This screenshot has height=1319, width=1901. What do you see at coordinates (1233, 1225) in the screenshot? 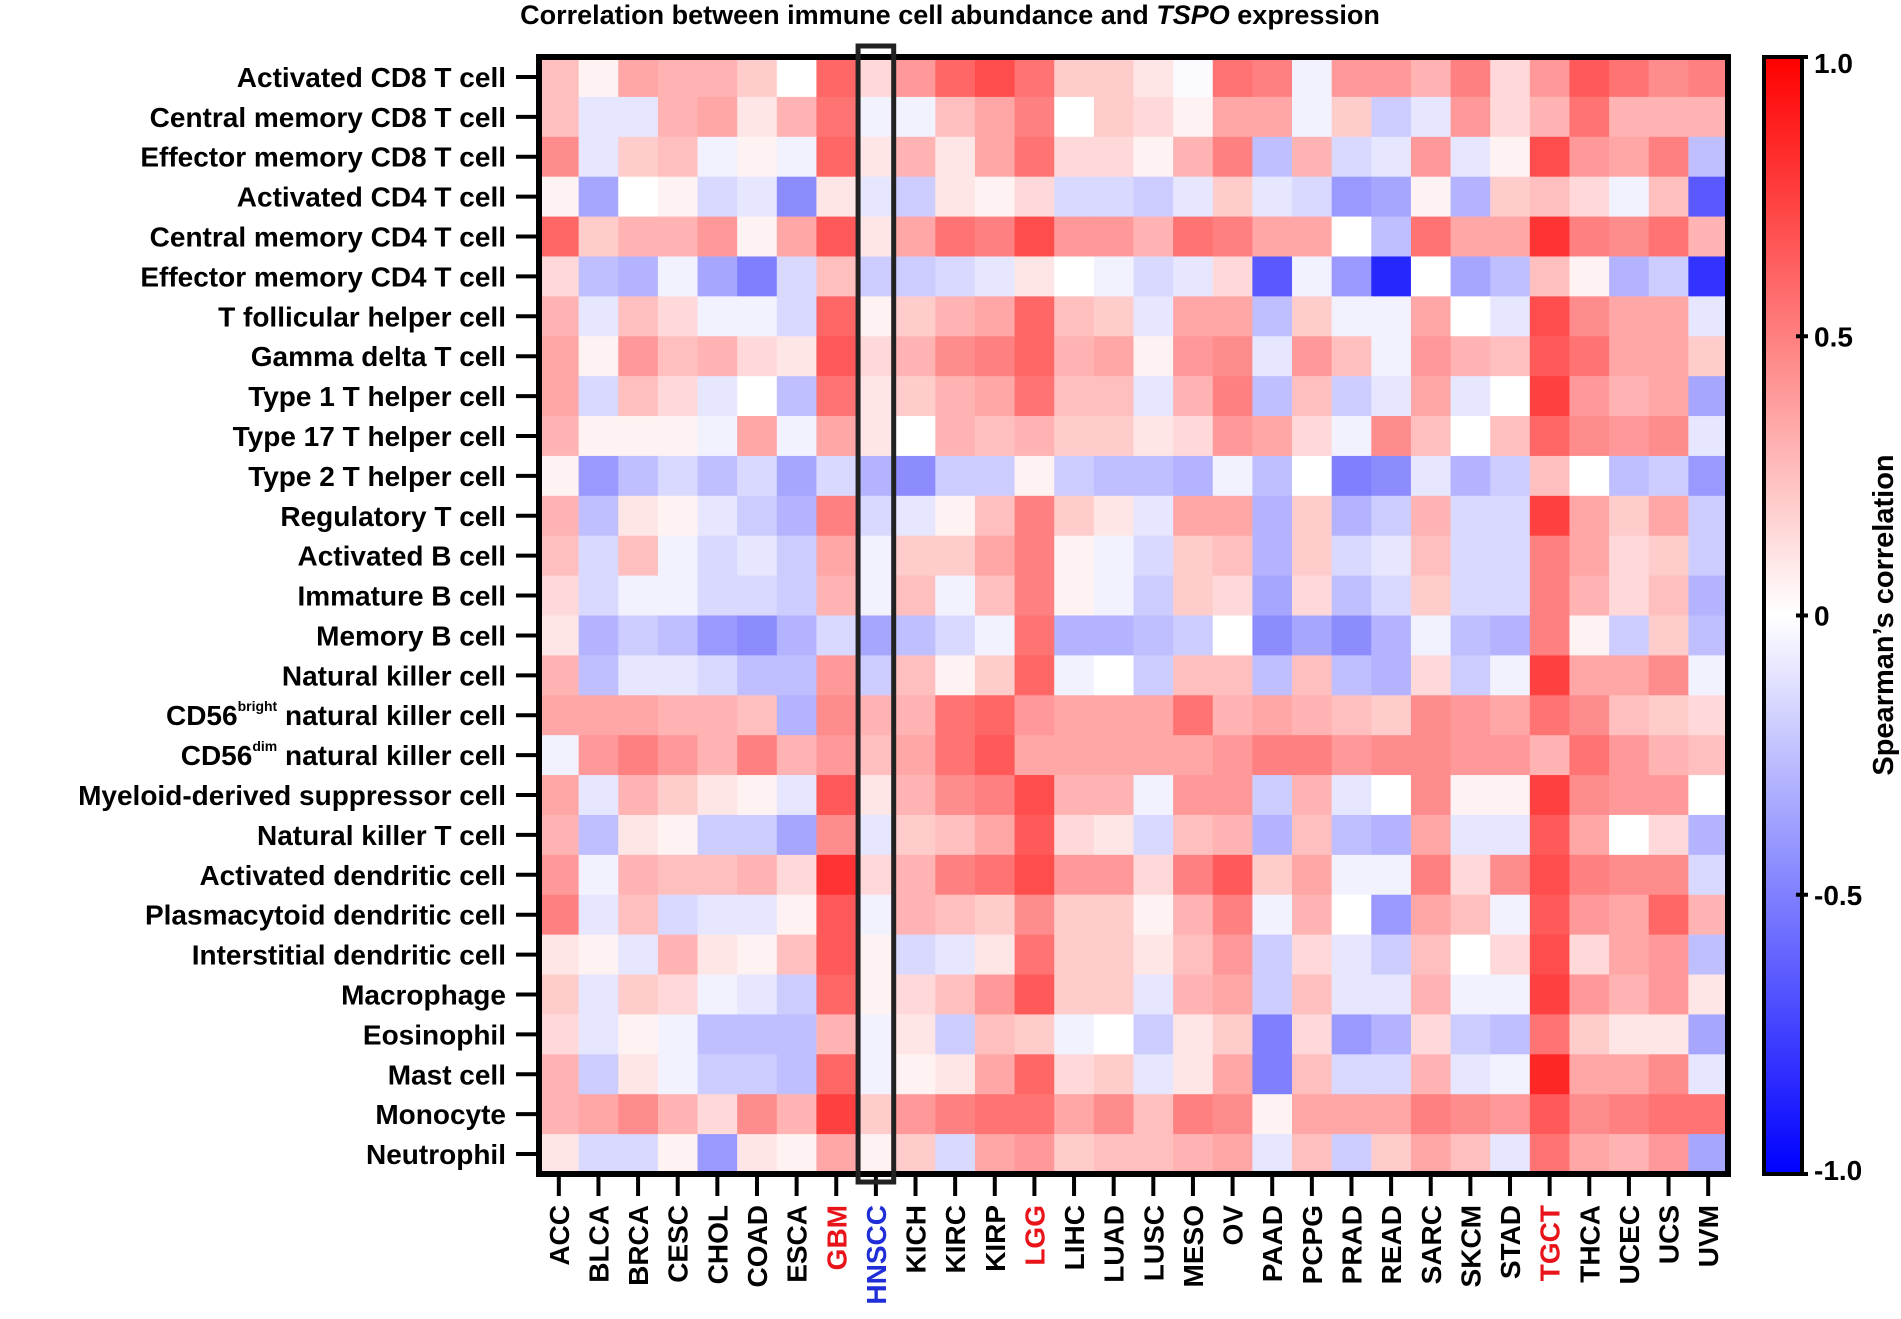
I see `column-label: OV` at bounding box center [1233, 1225].